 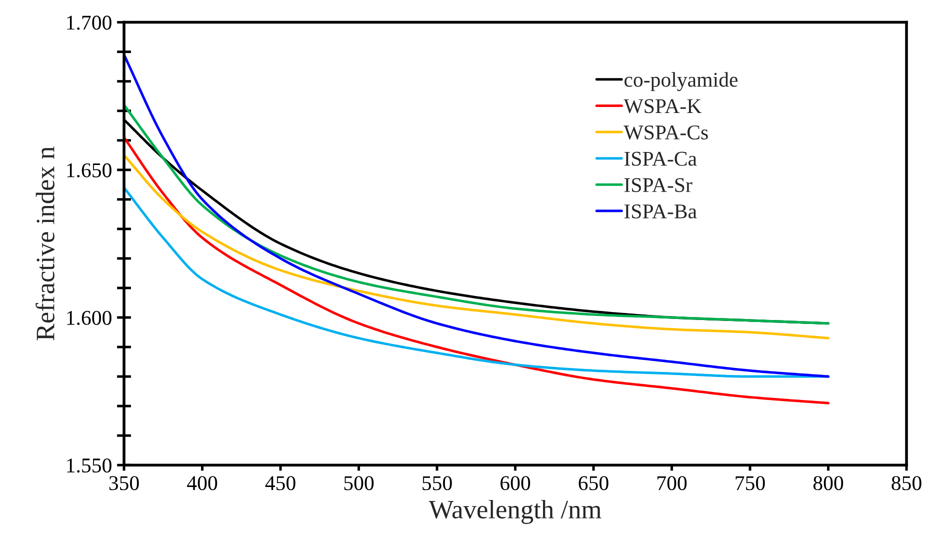 I want to click on x-tick-label: 700, so click(x=672, y=483).